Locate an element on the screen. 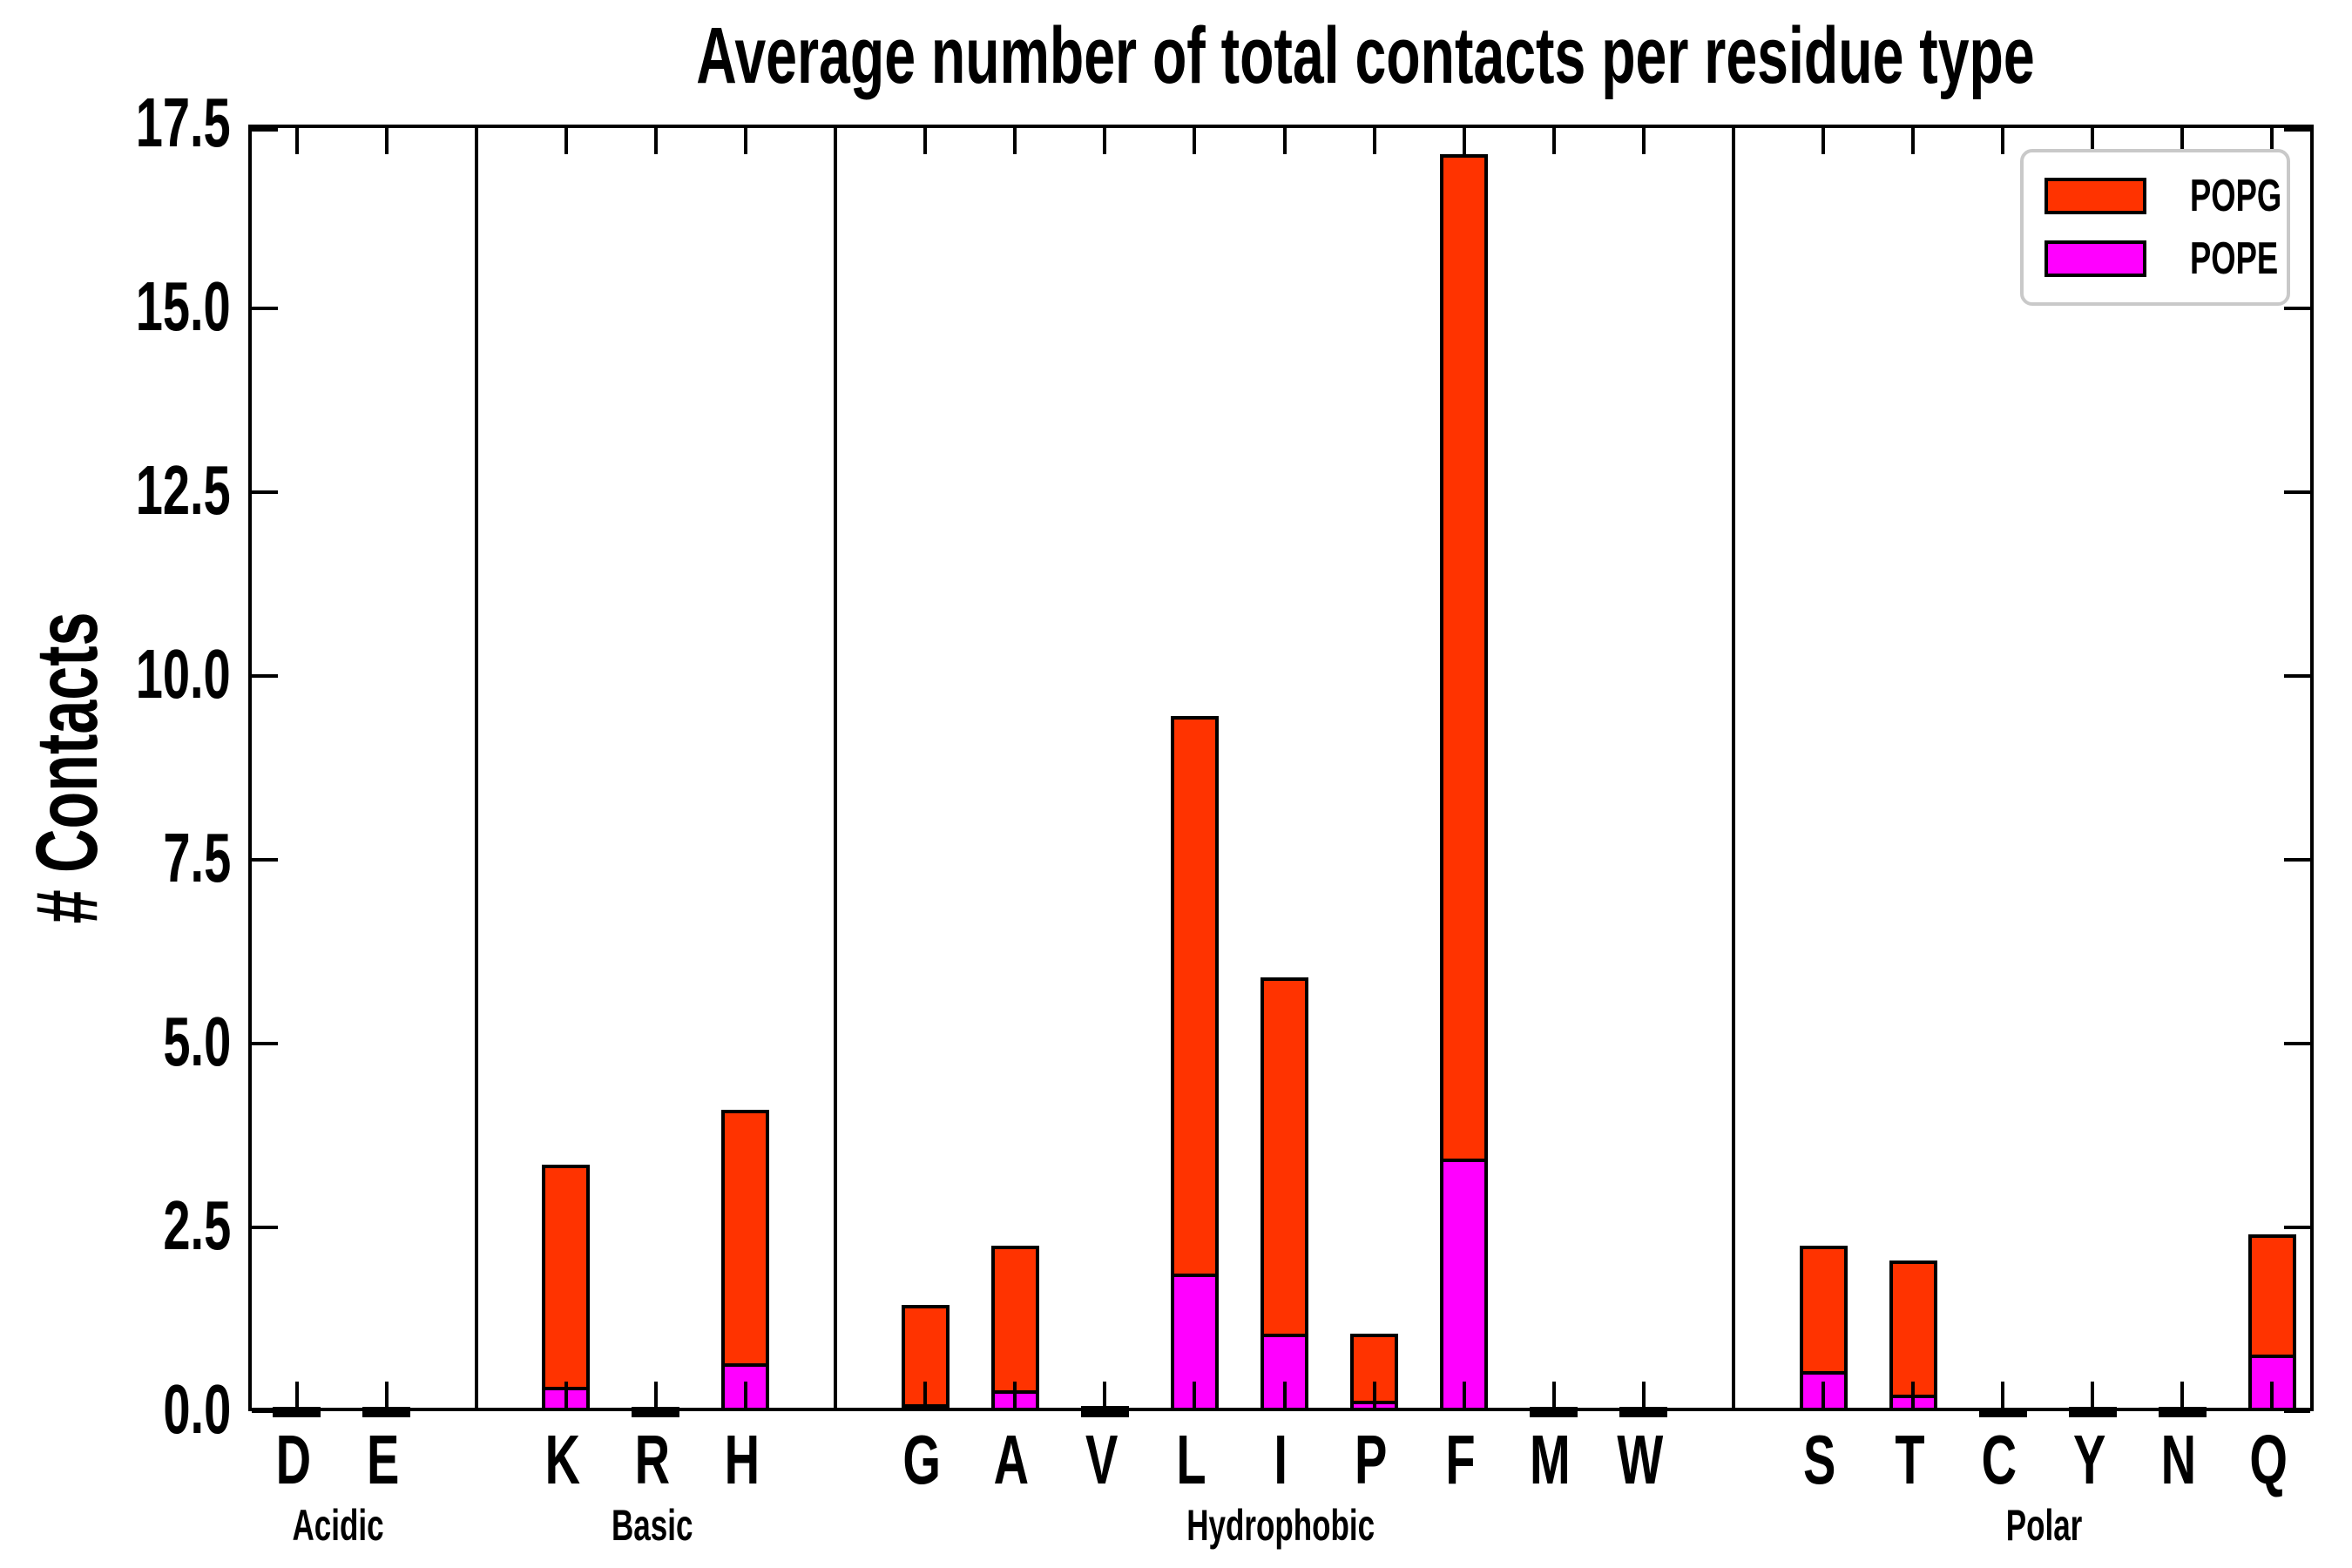  x-tick-label-text: D is located at coordinates (293, 1459).